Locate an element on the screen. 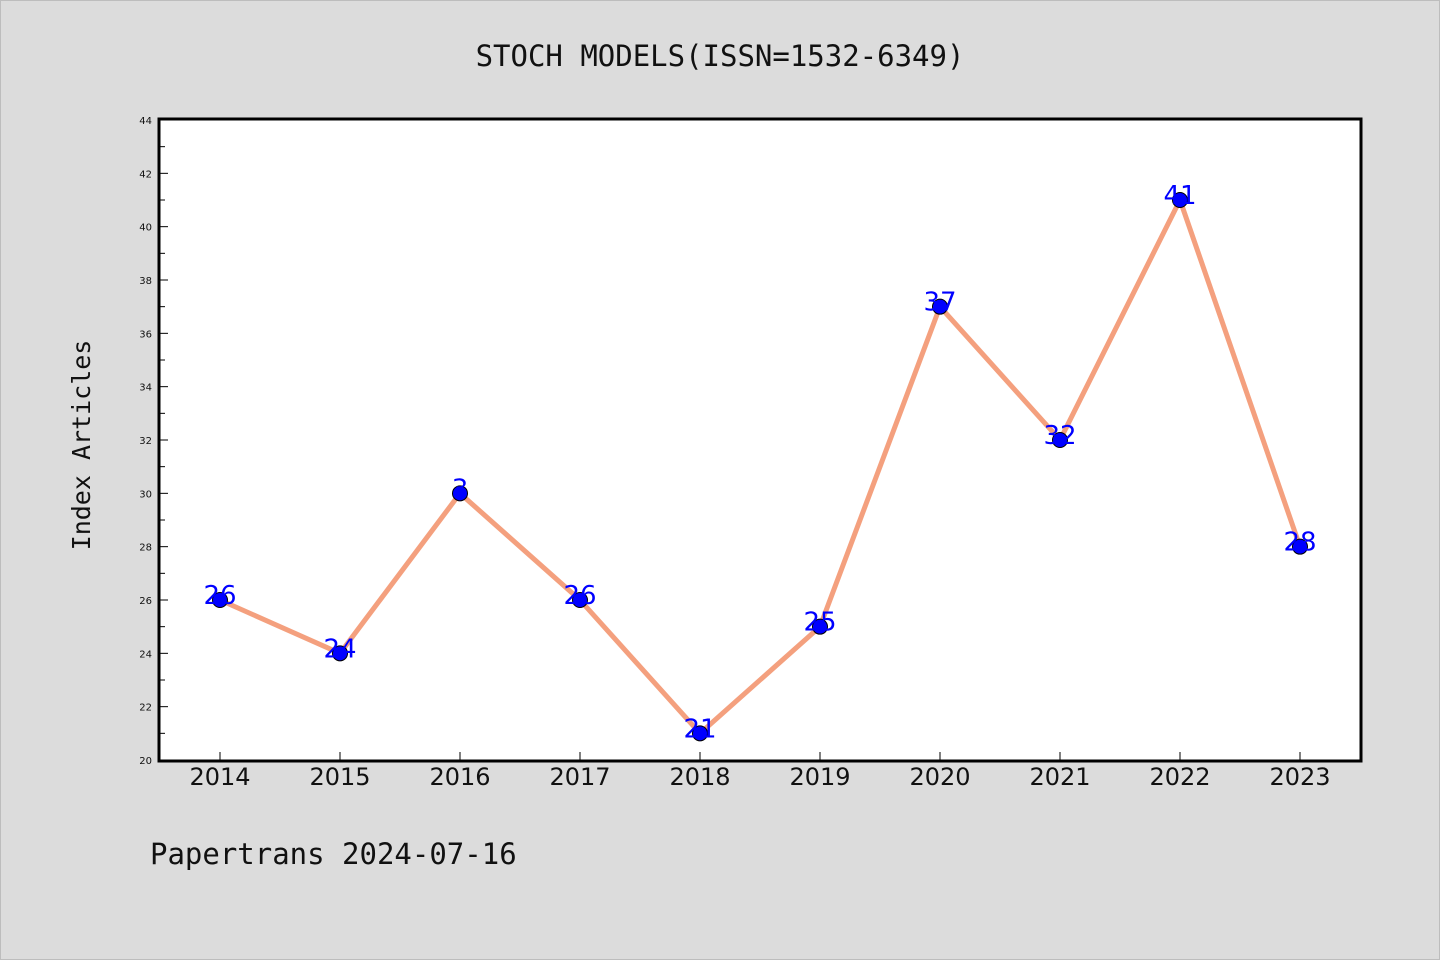 This screenshot has height=960, width=1440. x-tick-label: 2019 is located at coordinates (819, 777).